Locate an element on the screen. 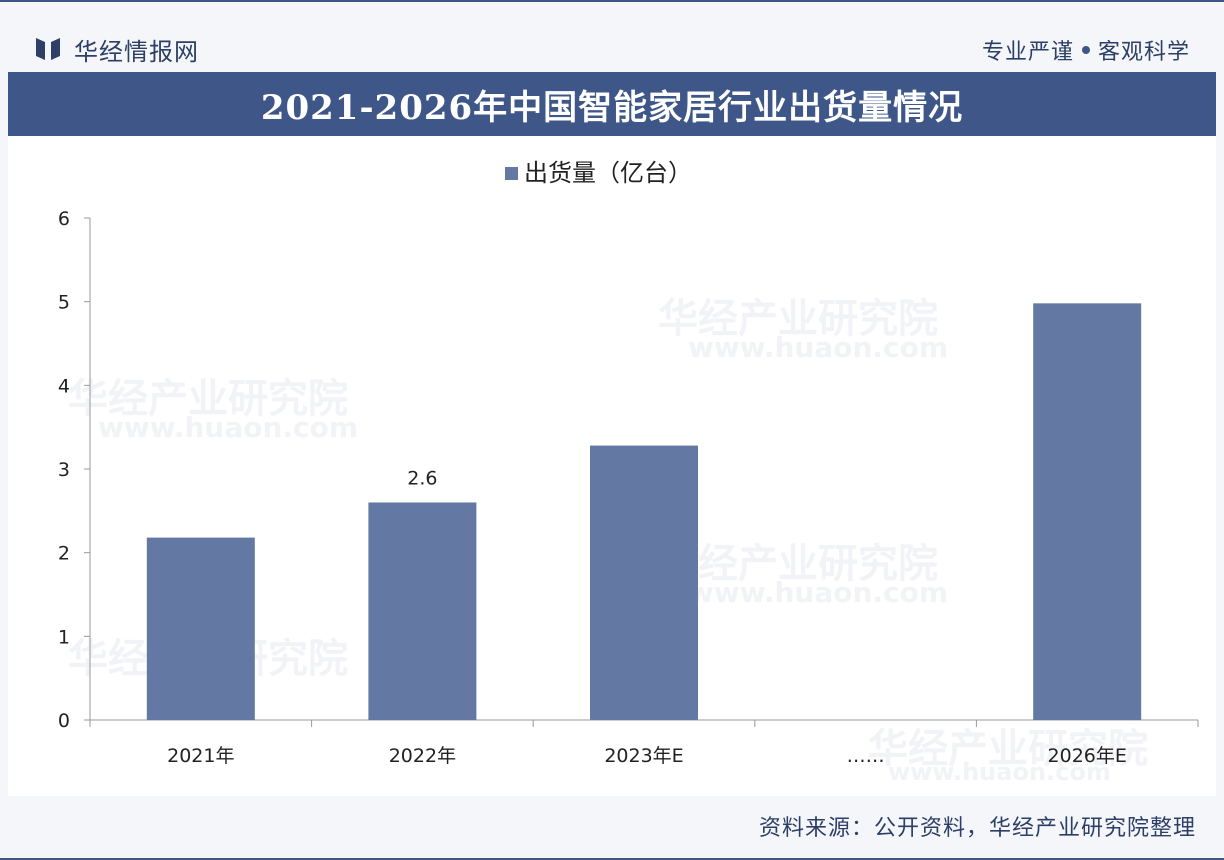 Image resolution: width=1224 pixels, height=860 pixels. slogan: 专业严谨 客观科学 is located at coordinates (1086, 50).